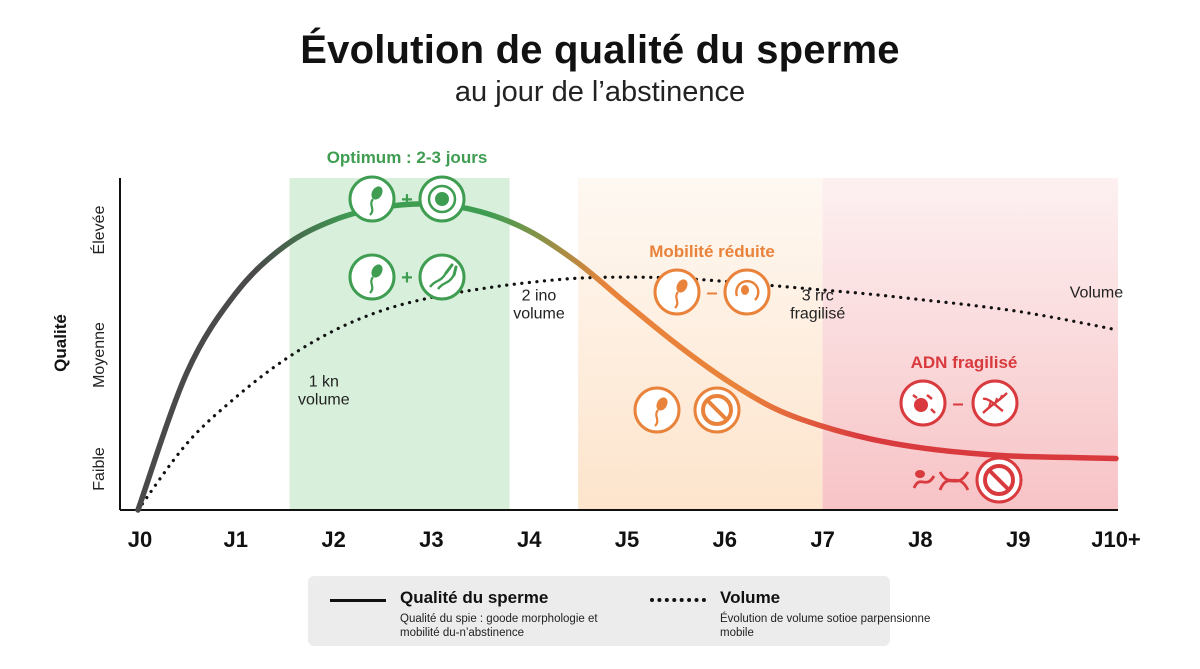  I want to click on x-tick-label: J4, so click(529, 539).